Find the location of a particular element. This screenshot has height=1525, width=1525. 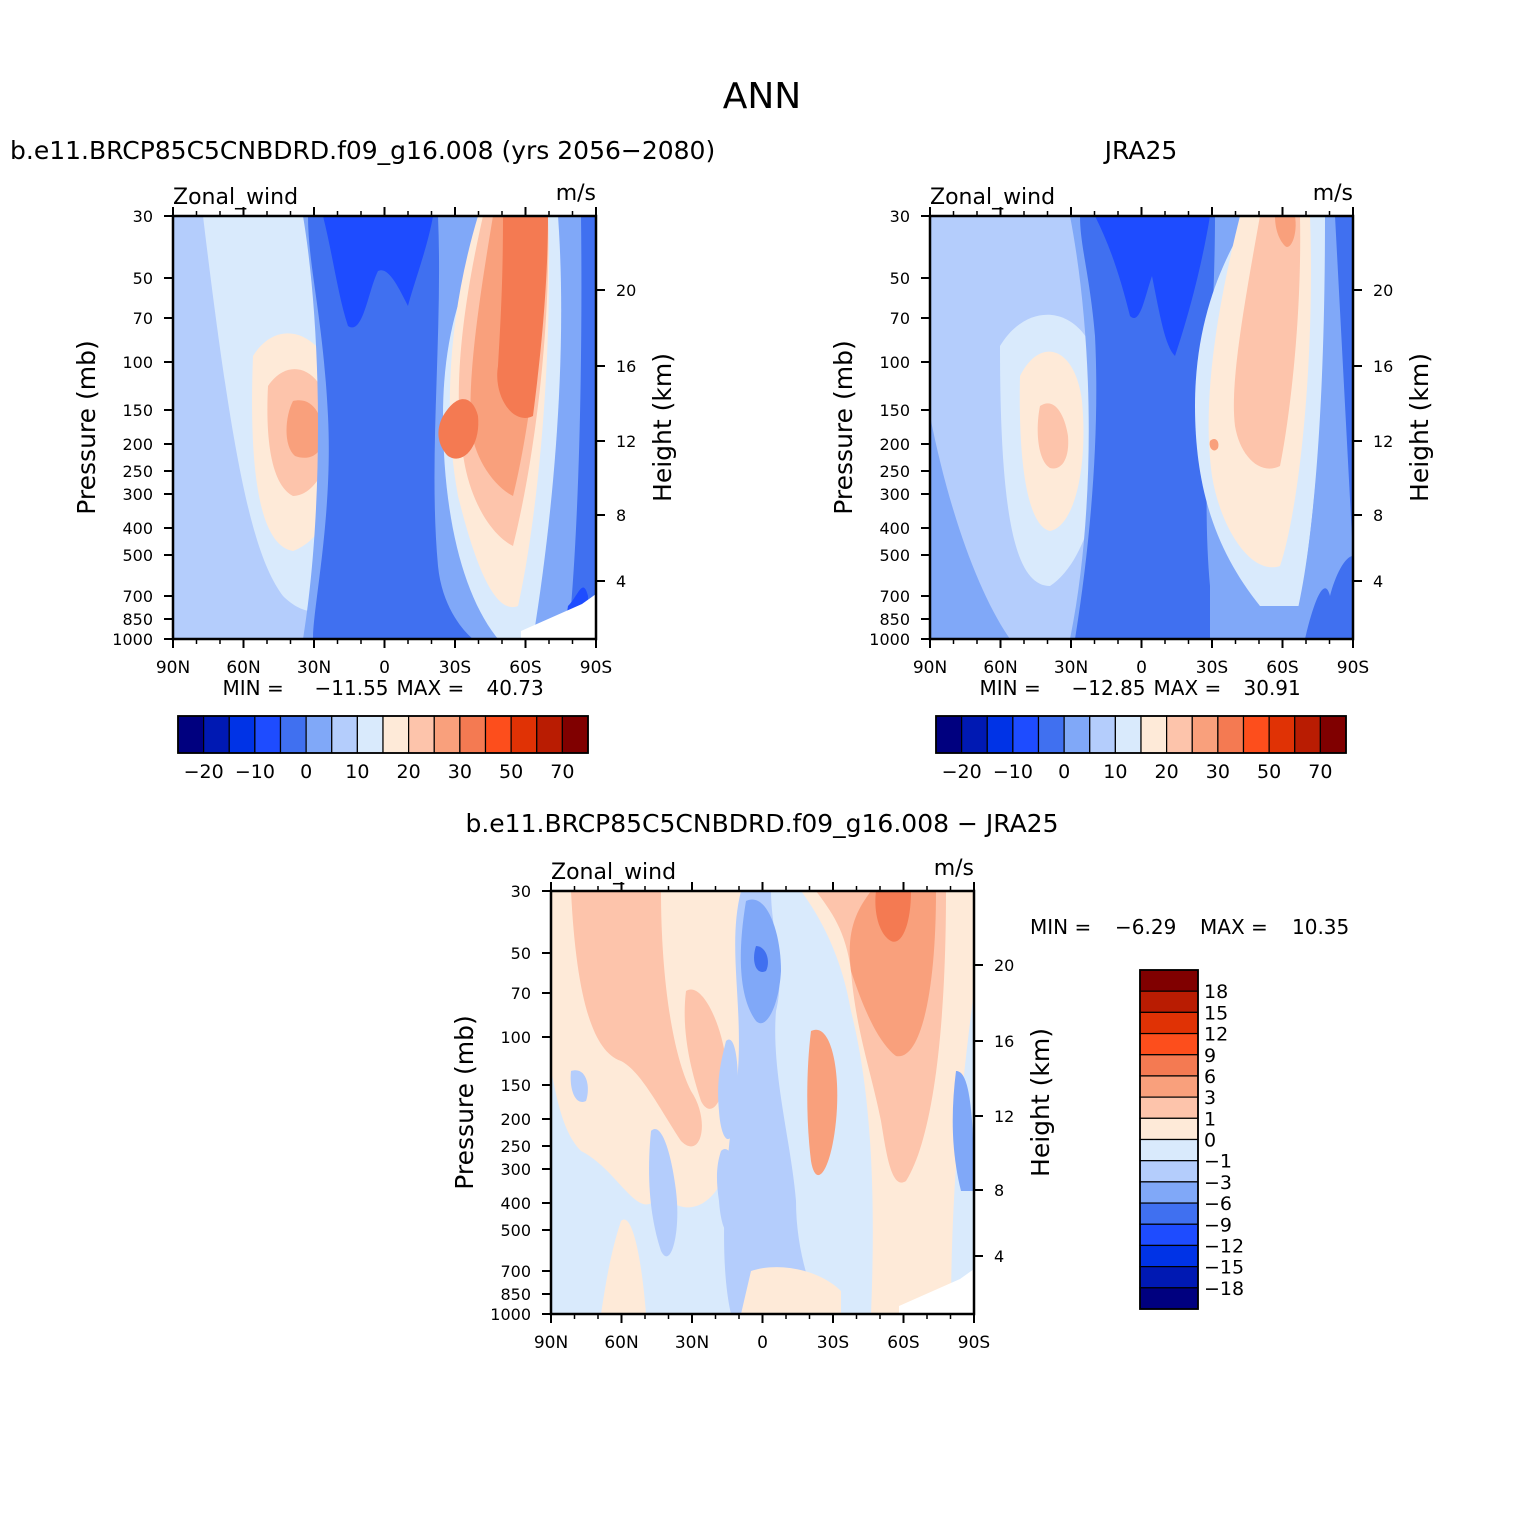

colorbar-label: 3 is located at coordinates (1210, 1098).